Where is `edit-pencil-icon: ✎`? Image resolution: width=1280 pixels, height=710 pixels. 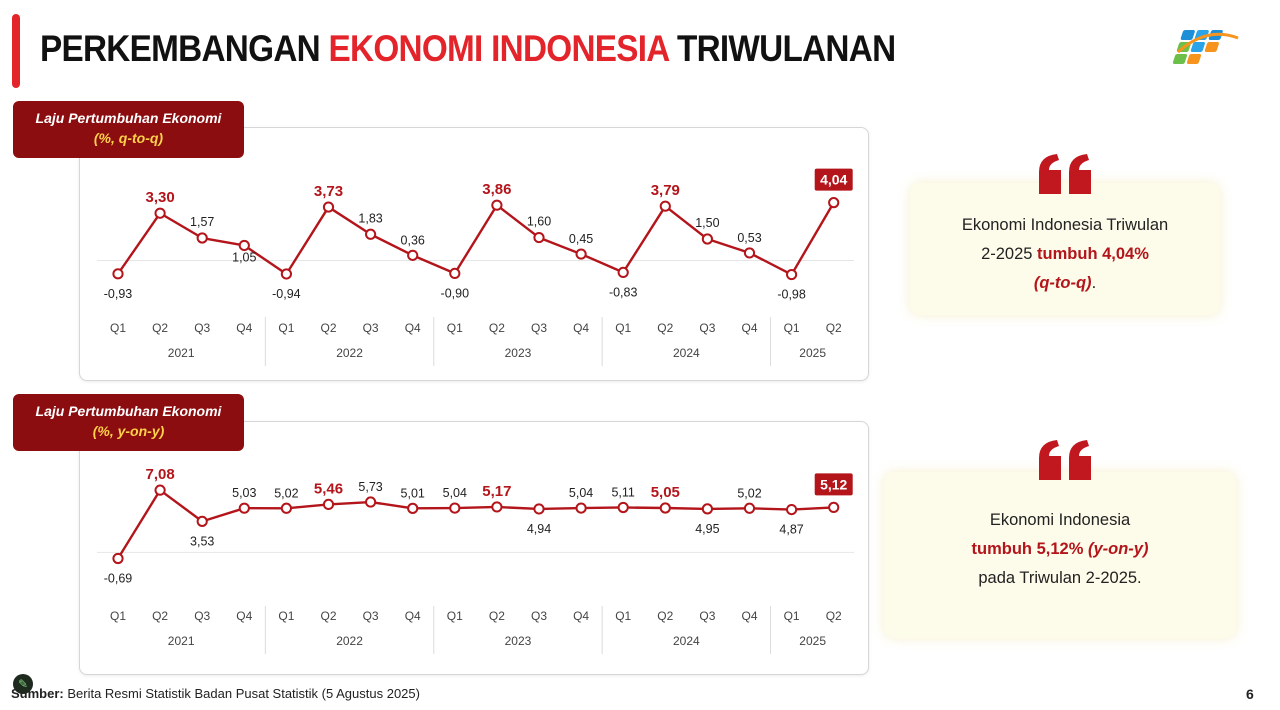 edit-pencil-icon: ✎ is located at coordinates (23, 684).